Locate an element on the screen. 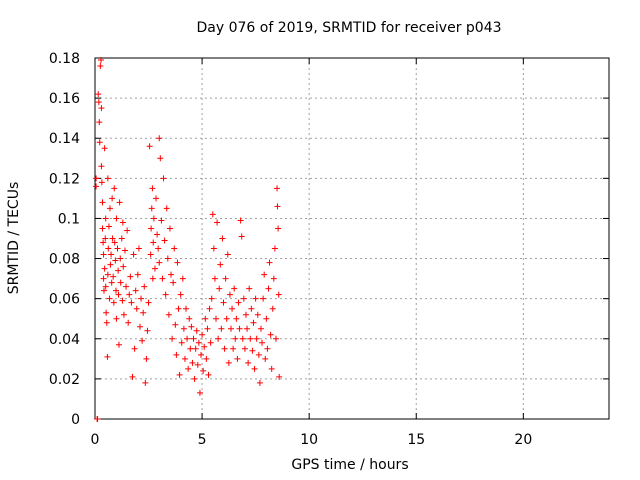 The image size is (640, 480). x-tick-label: 5 is located at coordinates (202, 440).